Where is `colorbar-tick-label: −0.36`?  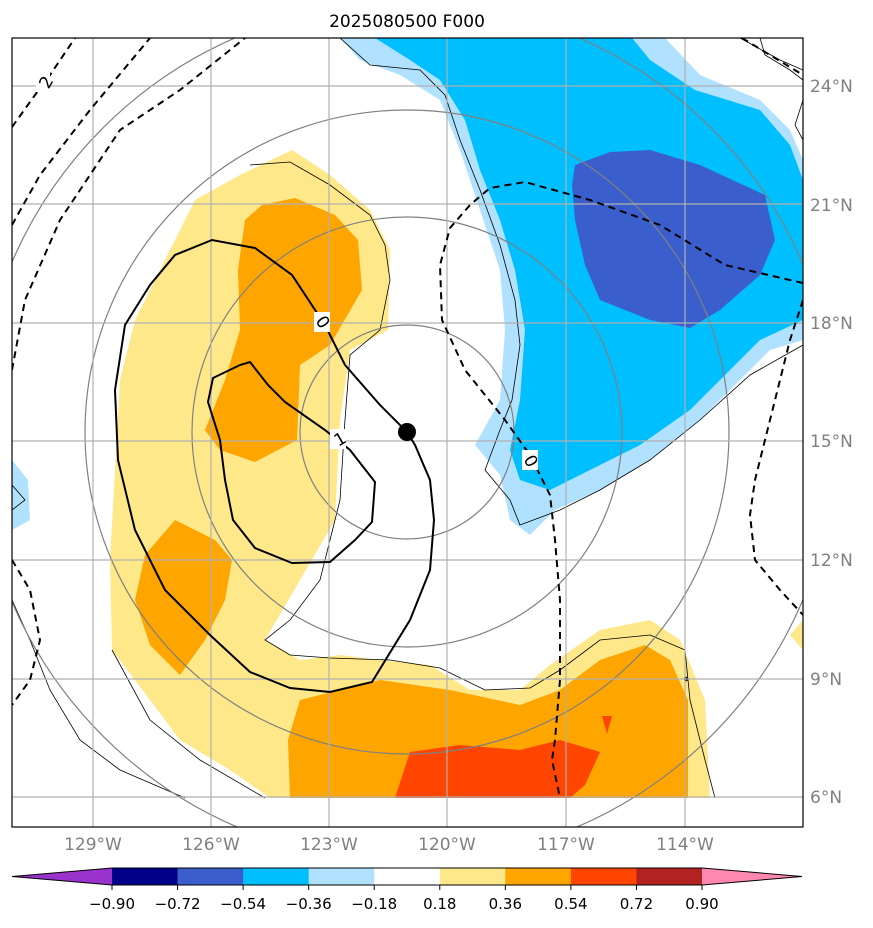 colorbar-tick-label: −0.36 is located at coordinates (309, 904).